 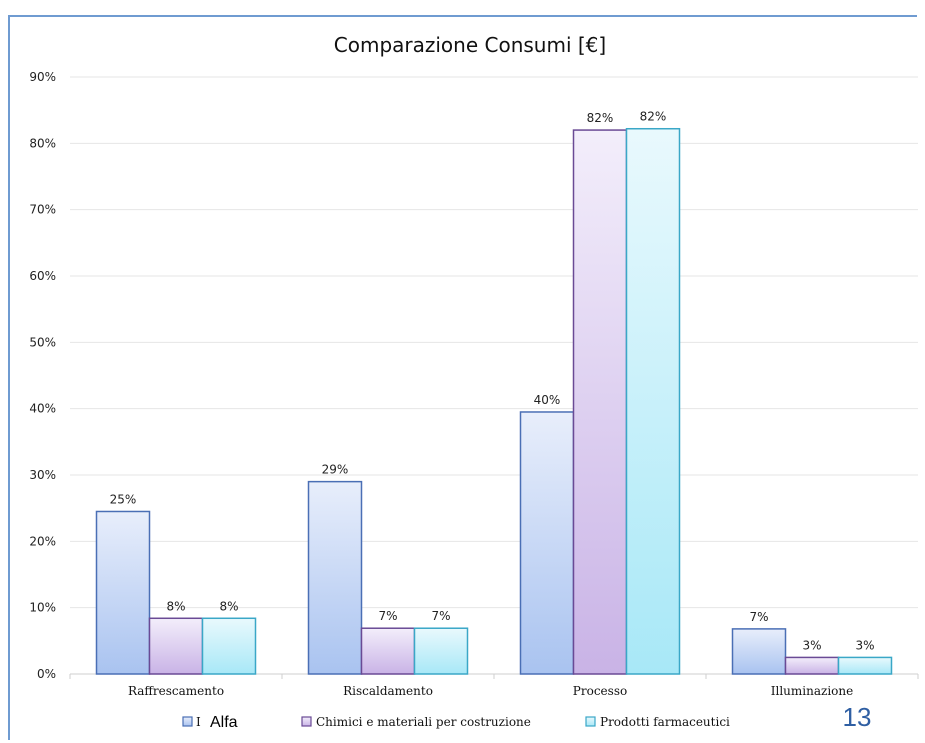 I want to click on y-axis-ticks: 0% 10% 20% 30% 40% 50% 60% 70% 80% 90%, so click(x=42, y=375).